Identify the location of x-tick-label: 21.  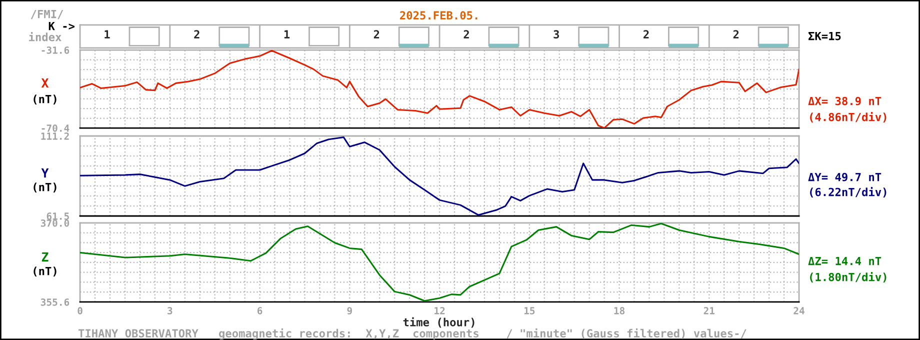
(709, 310).